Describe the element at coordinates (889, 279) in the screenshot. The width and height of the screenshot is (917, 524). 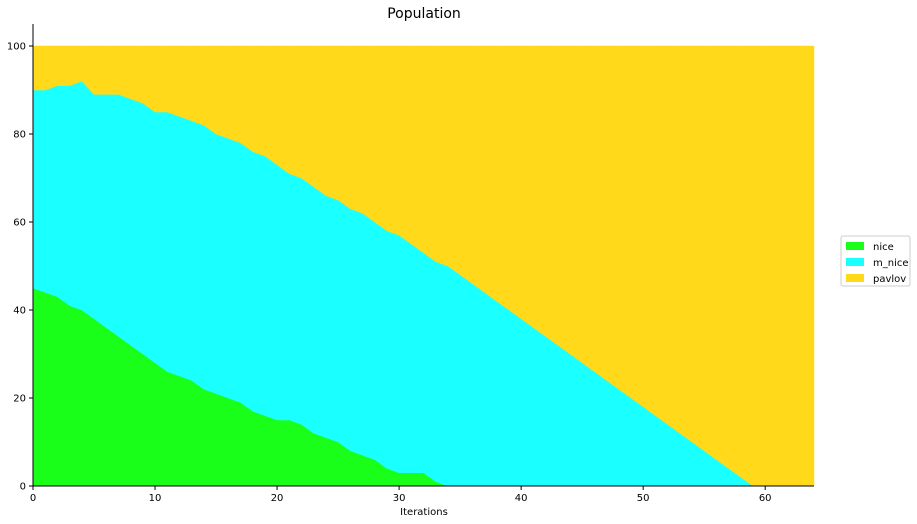
I see `legend-label-pavlov: pavlov` at that location.